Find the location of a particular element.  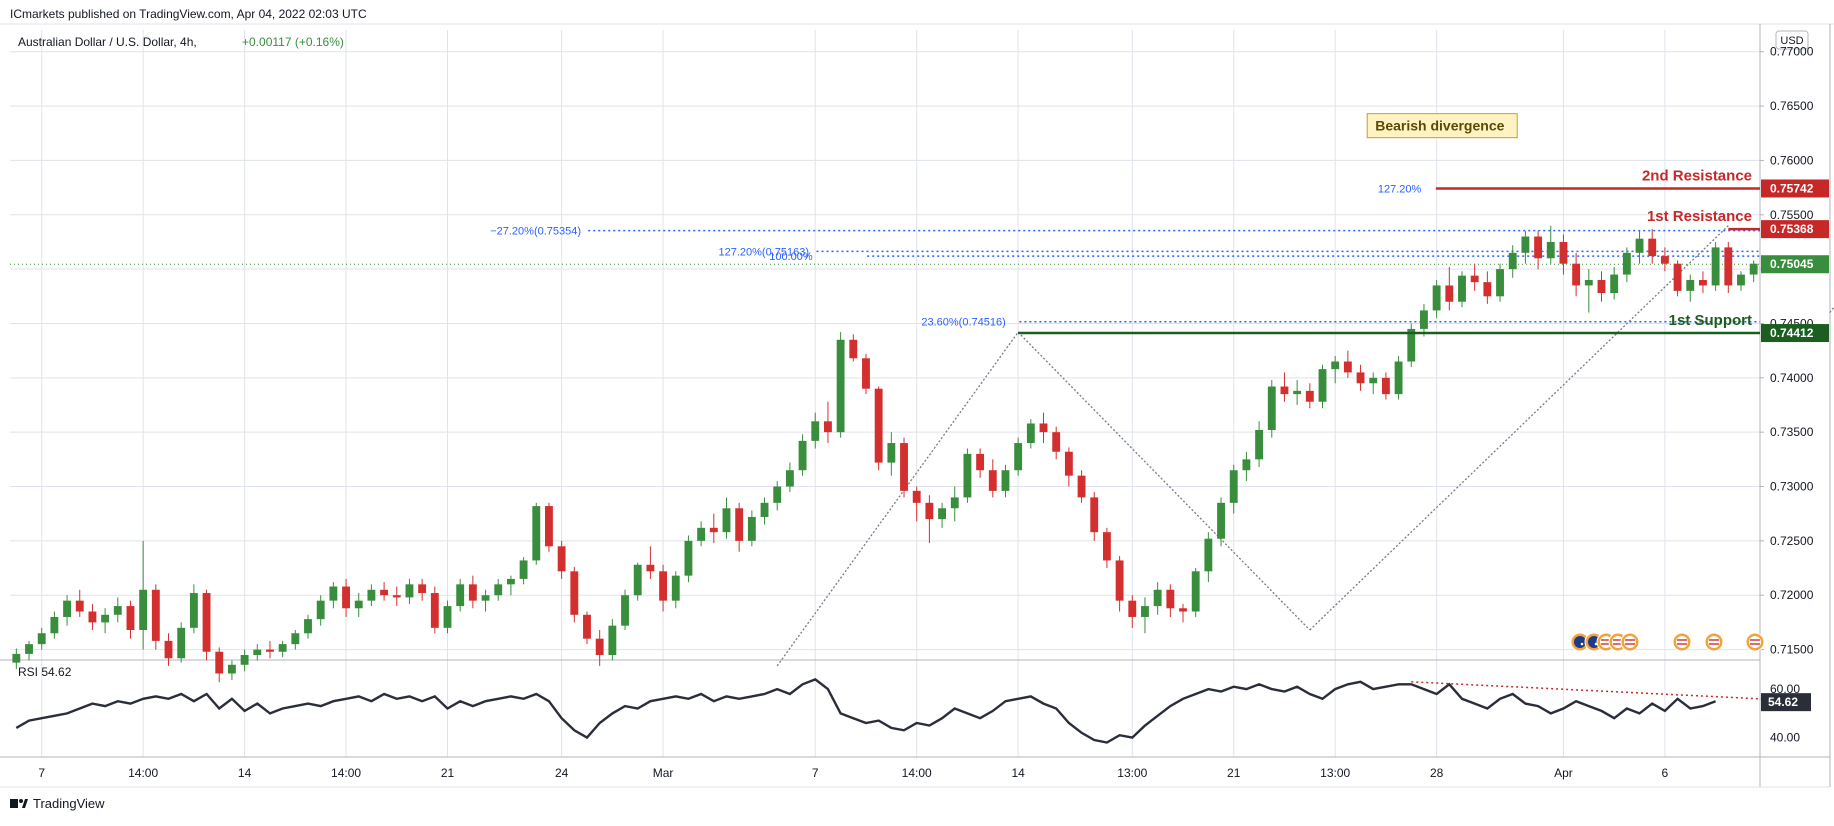

time-tick-label: 14:00 is located at coordinates (143, 773).